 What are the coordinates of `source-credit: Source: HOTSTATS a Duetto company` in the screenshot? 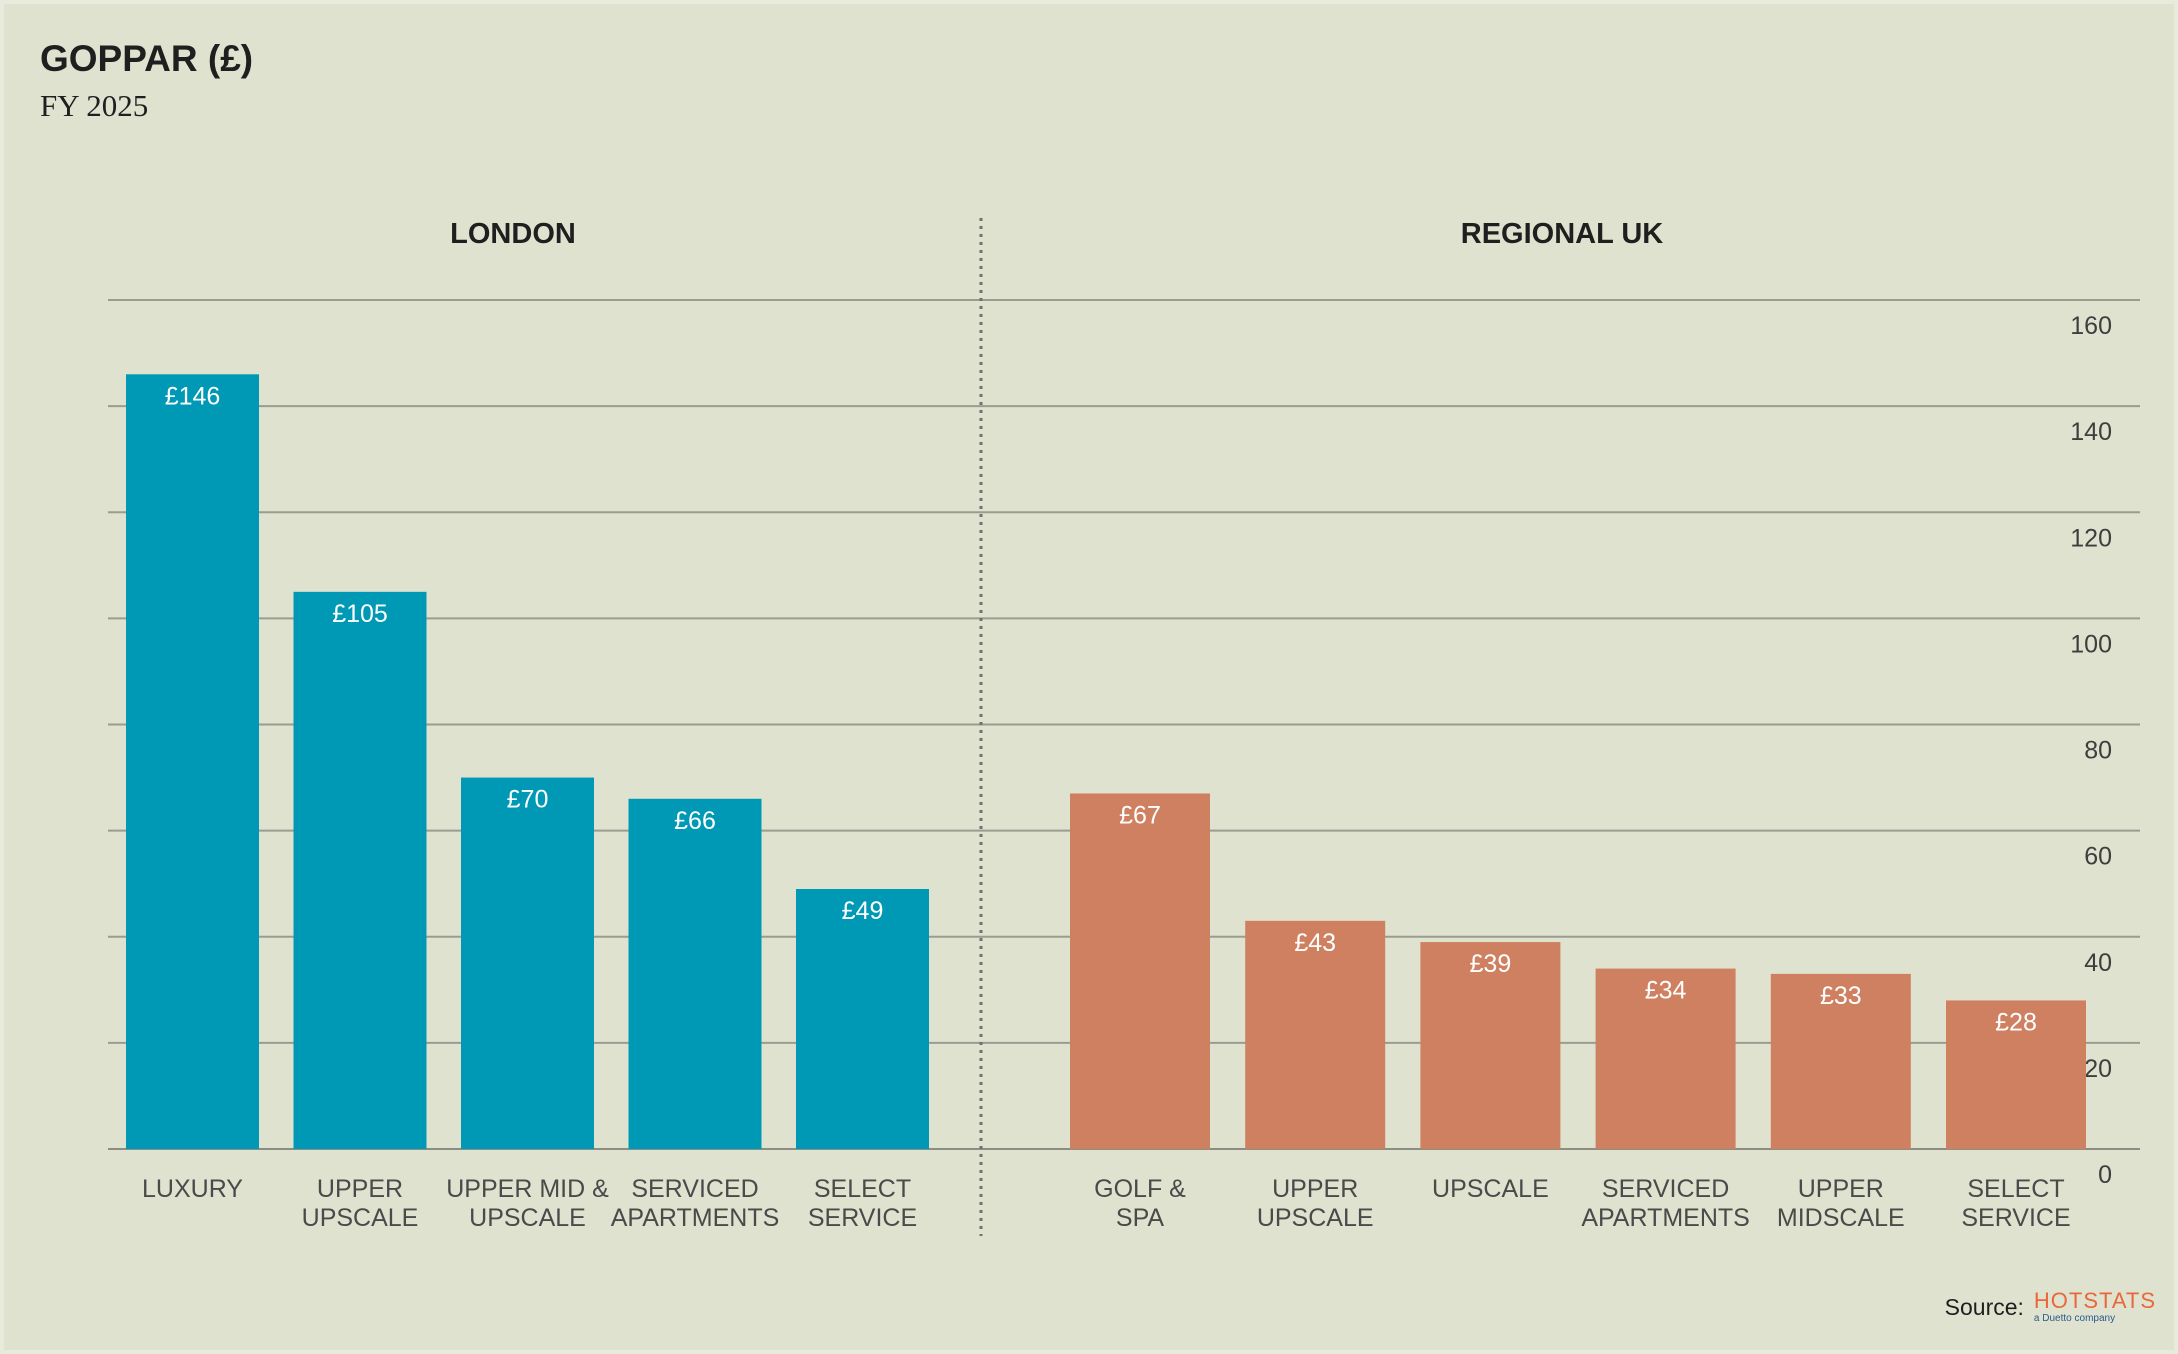 It's located at (2050, 1307).